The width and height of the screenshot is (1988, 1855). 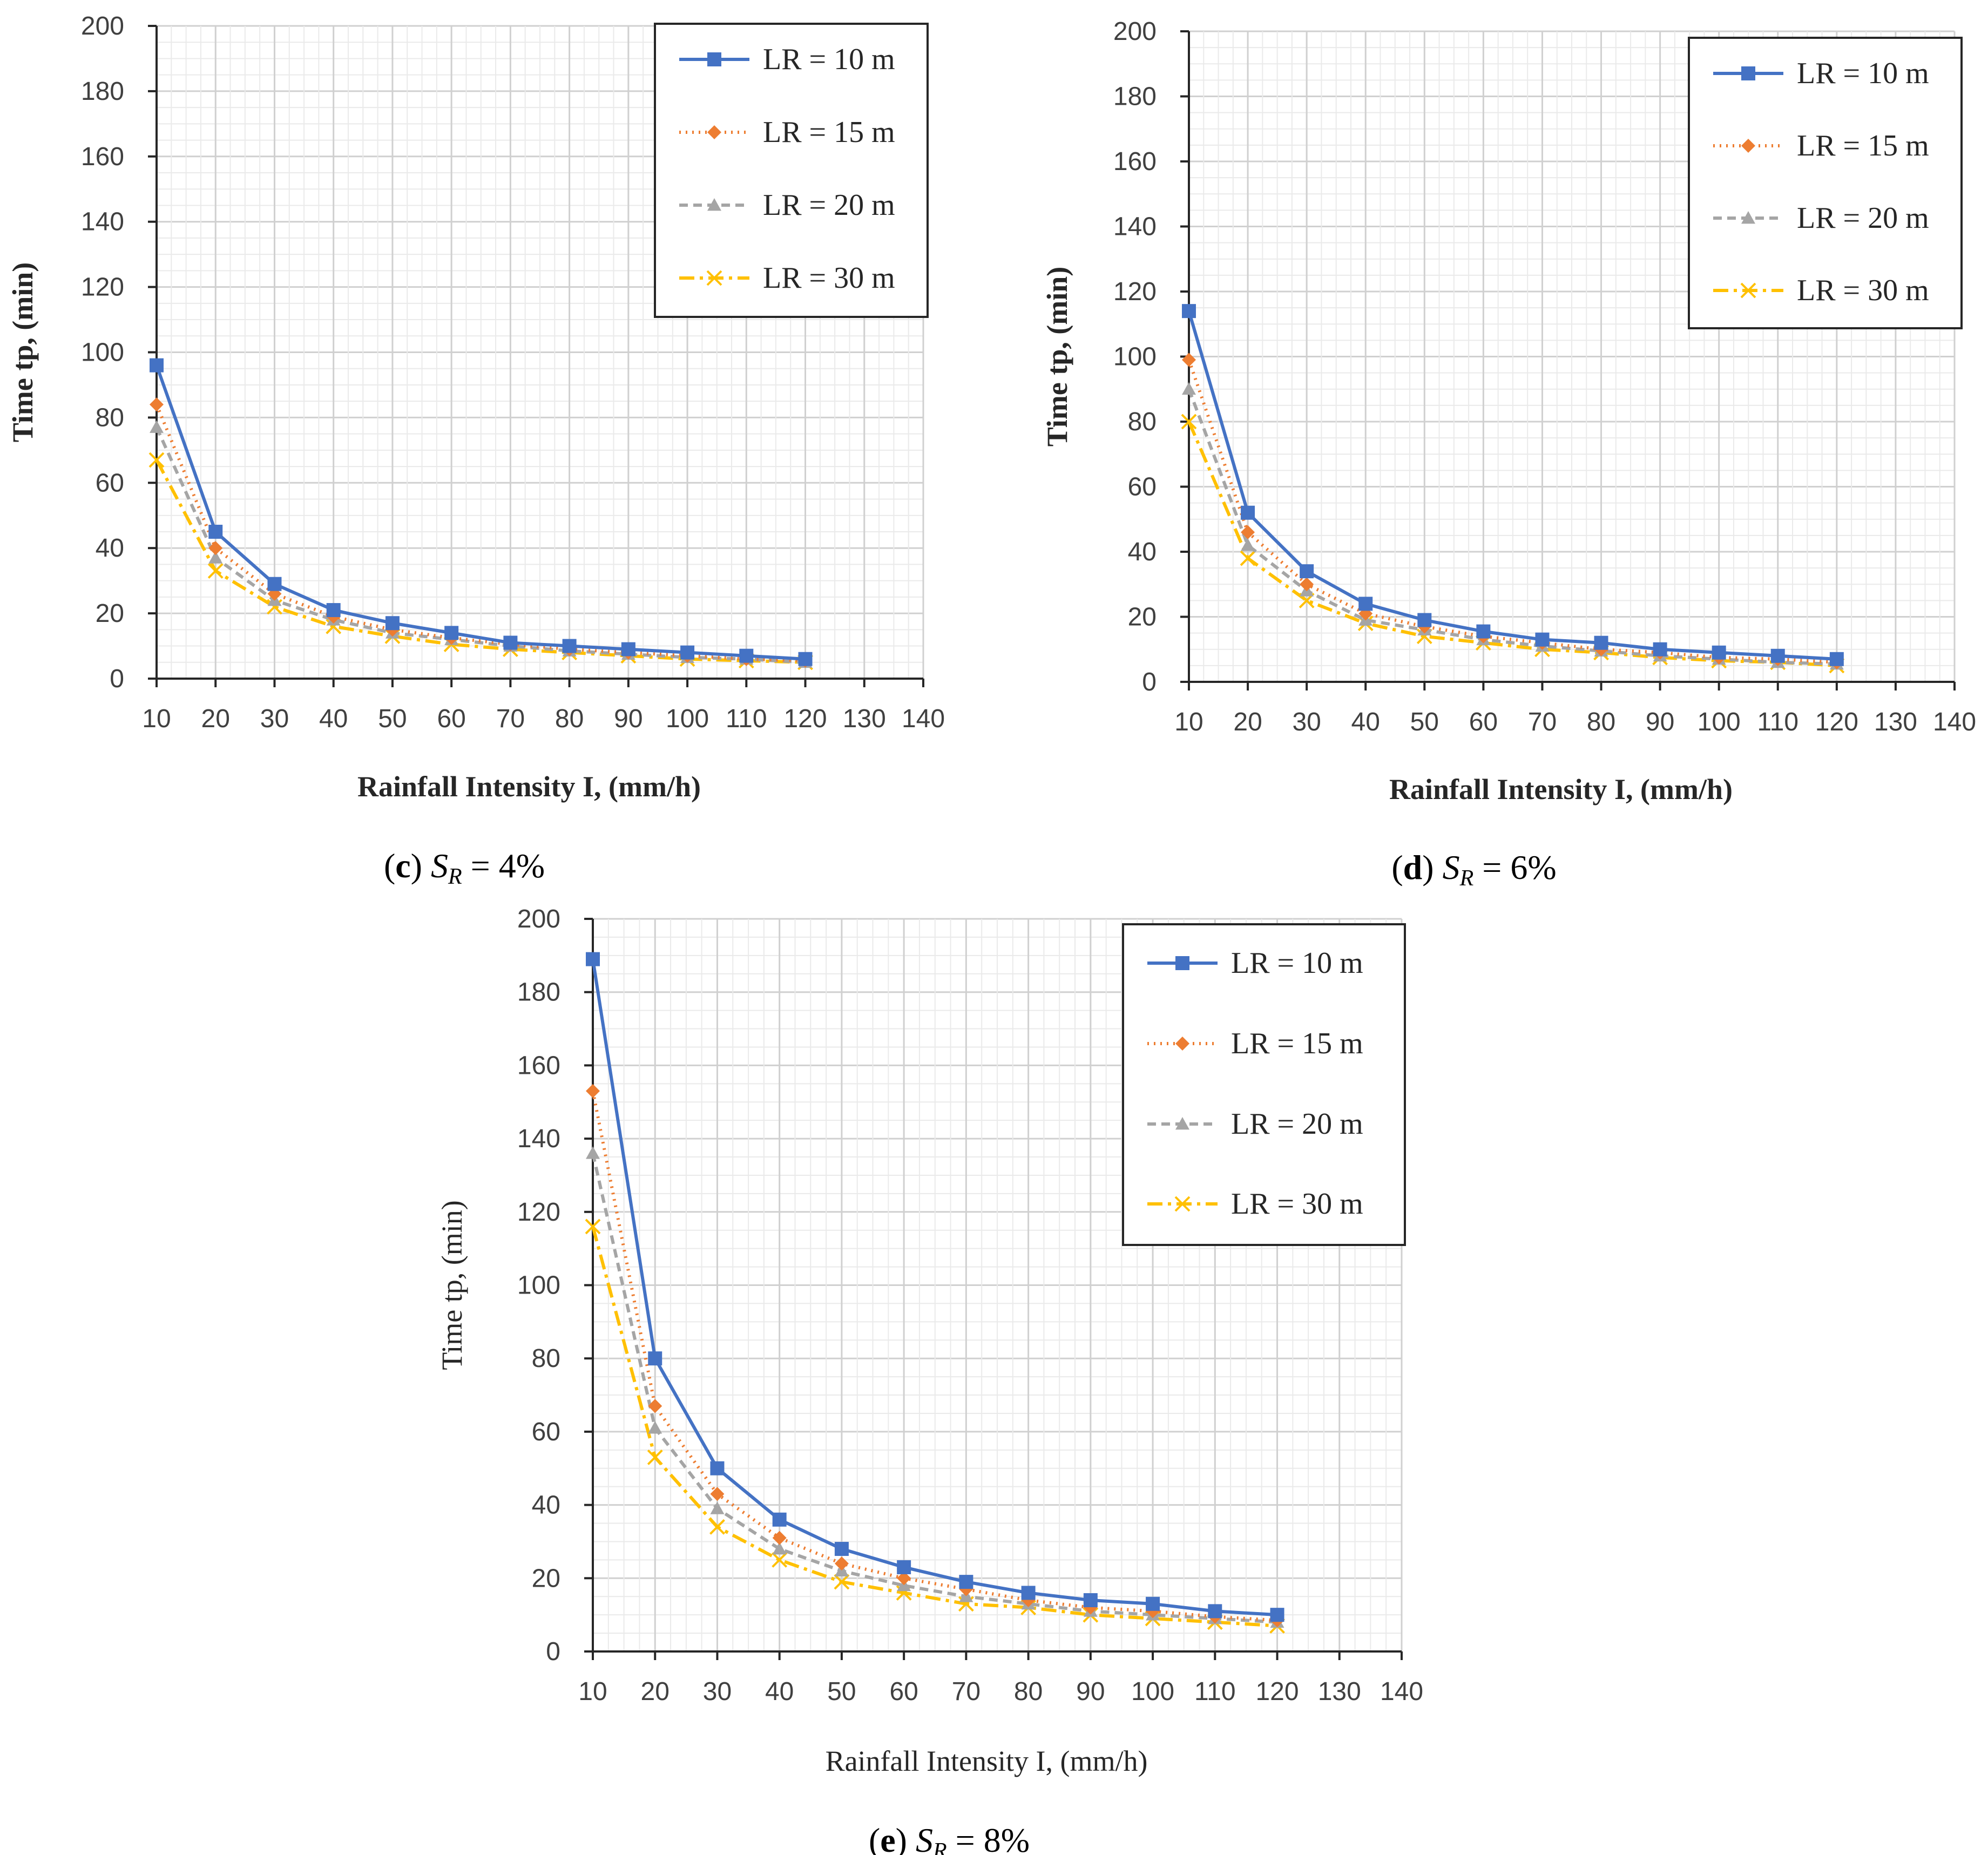 What do you see at coordinates (156, 719) in the screenshot?
I see `x-tick-label: 10` at bounding box center [156, 719].